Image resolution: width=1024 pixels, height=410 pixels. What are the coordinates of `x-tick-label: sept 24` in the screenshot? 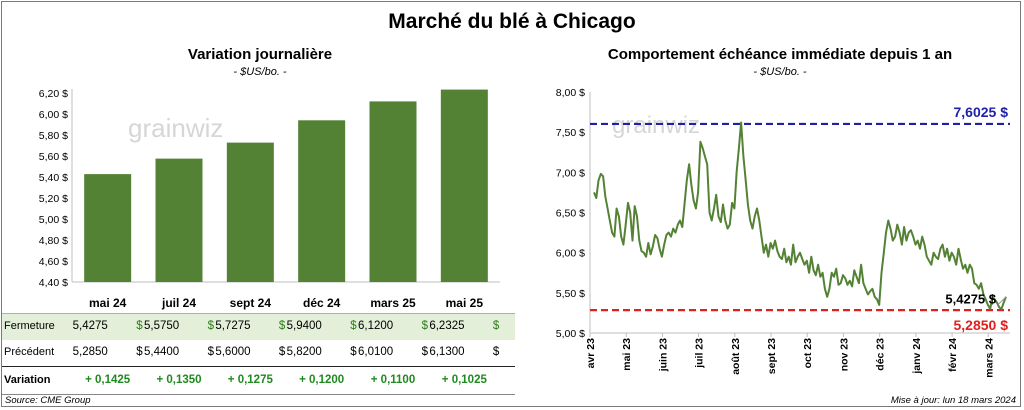 It's located at (251, 303).